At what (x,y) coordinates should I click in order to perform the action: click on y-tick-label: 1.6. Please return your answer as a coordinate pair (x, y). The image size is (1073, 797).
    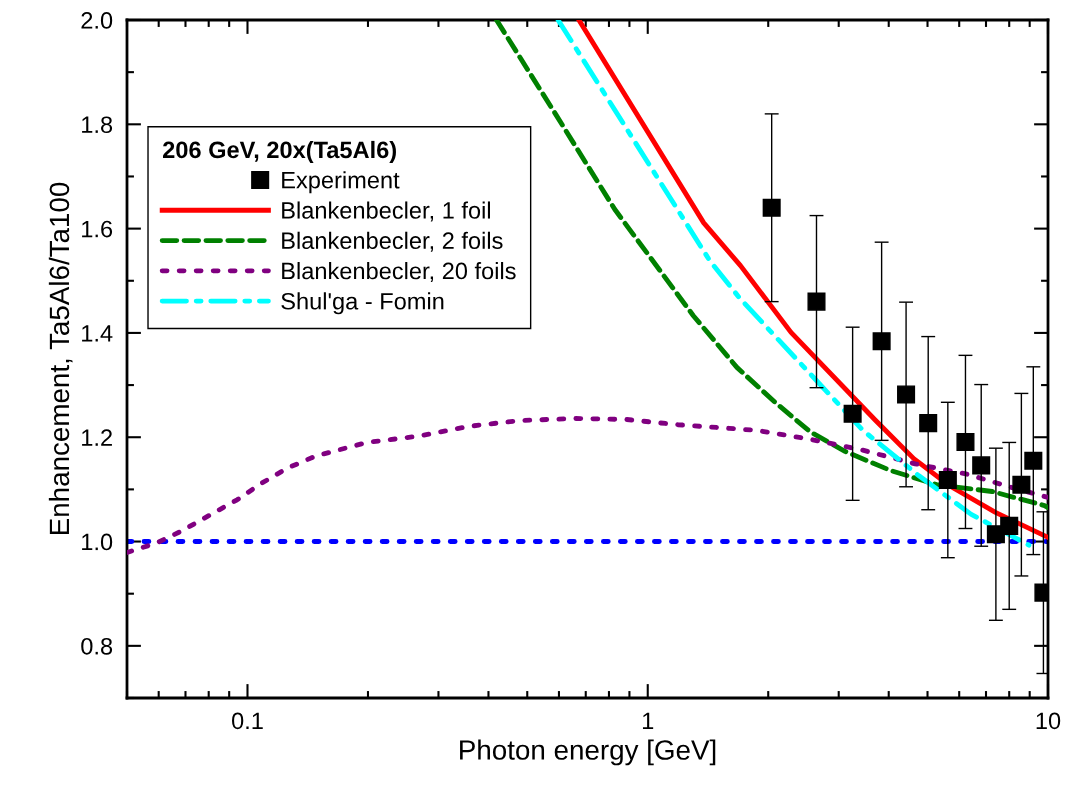
    Looking at the image, I should click on (97, 229).